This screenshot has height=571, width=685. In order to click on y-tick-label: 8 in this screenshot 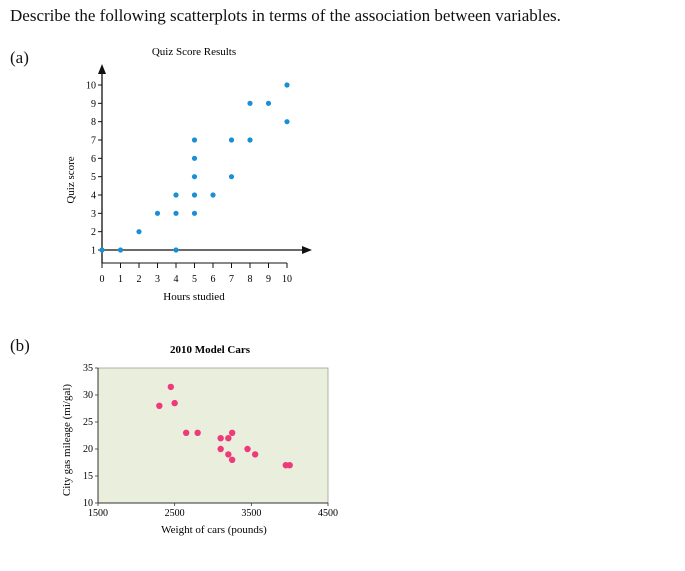, I will do `click(93, 122)`.